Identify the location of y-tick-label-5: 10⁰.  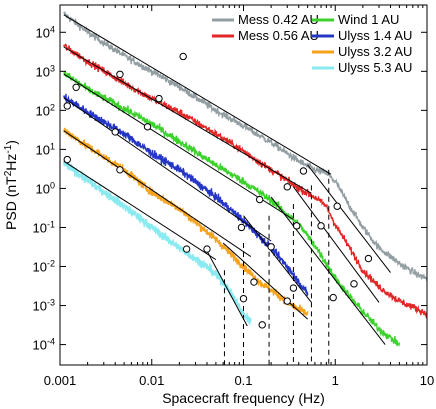
(45, 188).